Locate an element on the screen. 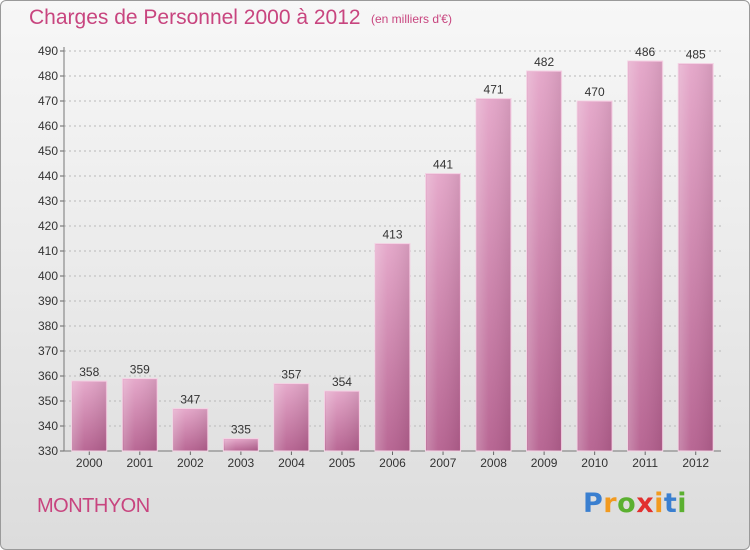 This screenshot has height=550, width=750. x-tick-label: 2007 is located at coordinates (443, 463).